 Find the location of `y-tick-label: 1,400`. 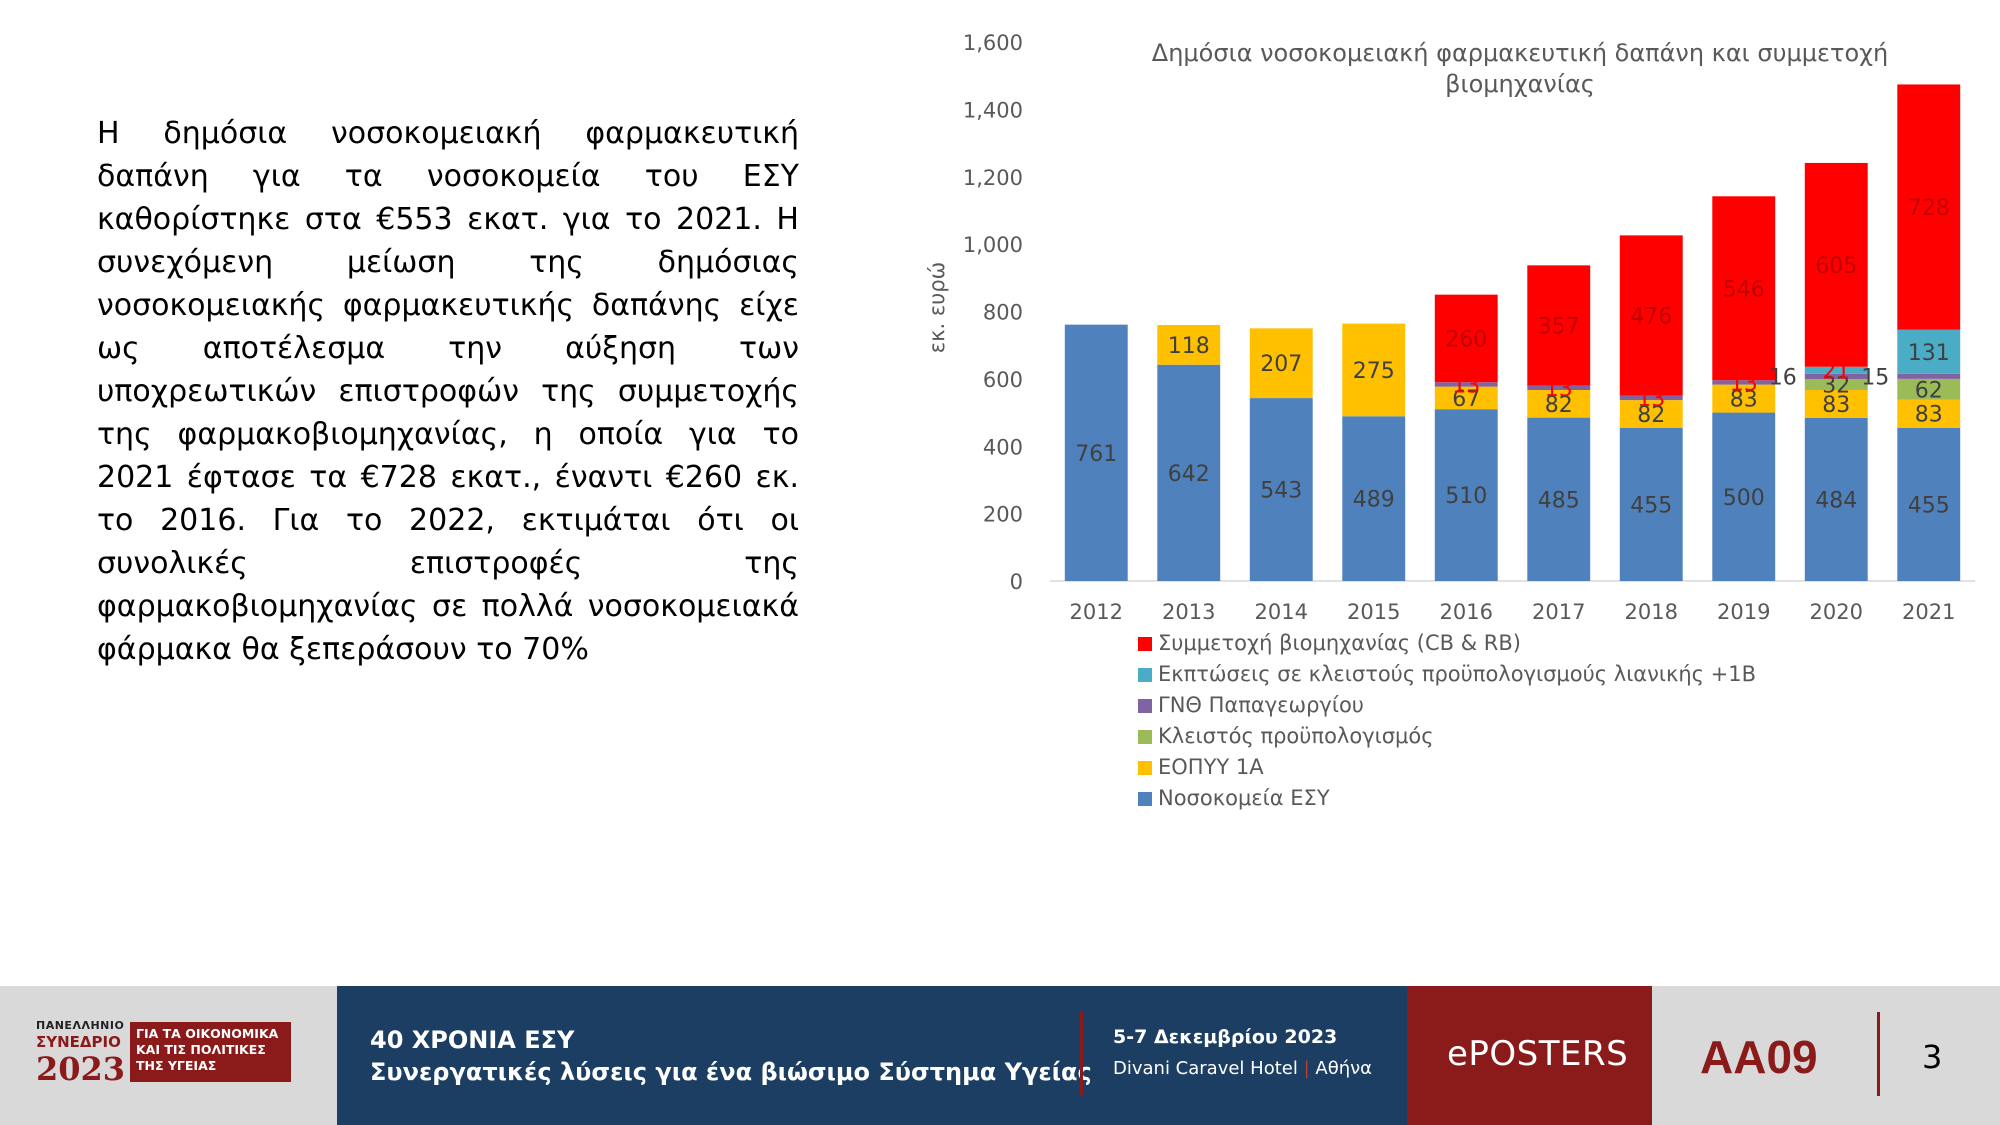

y-tick-label: 1,400 is located at coordinates (993, 110).